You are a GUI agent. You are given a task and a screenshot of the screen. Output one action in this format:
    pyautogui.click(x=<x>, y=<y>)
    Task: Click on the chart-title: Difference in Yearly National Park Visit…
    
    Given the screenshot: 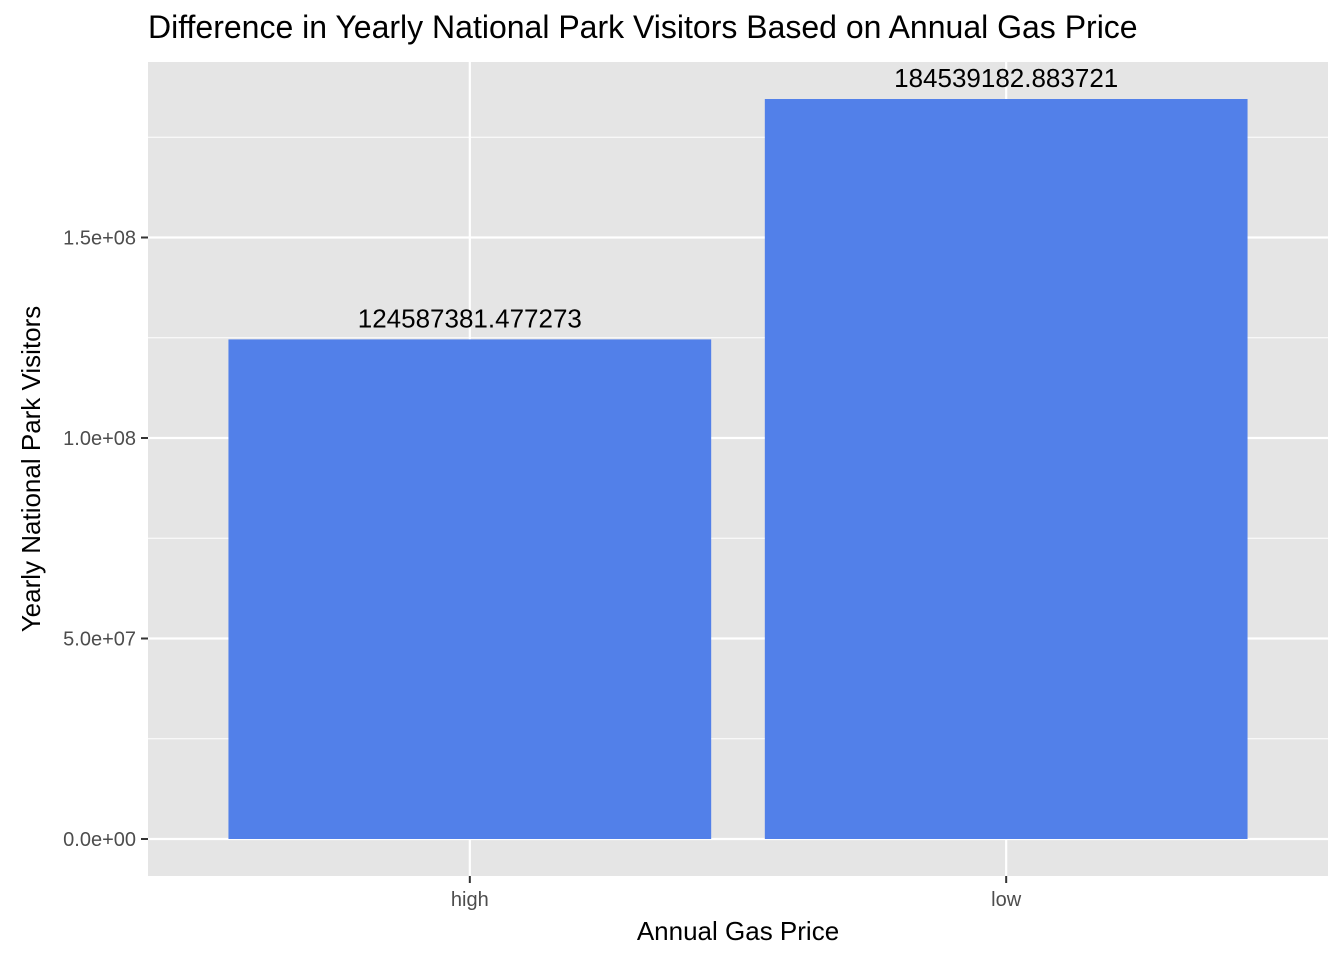 What is the action you would take?
    pyautogui.click(x=643, y=27)
    